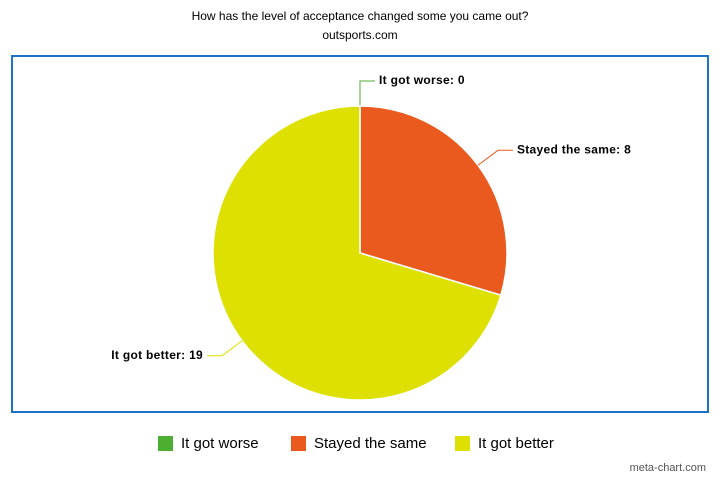 Image resolution: width=720 pixels, height=480 pixels. I want to click on chart-subtitle: outsports.com, so click(359, 35).